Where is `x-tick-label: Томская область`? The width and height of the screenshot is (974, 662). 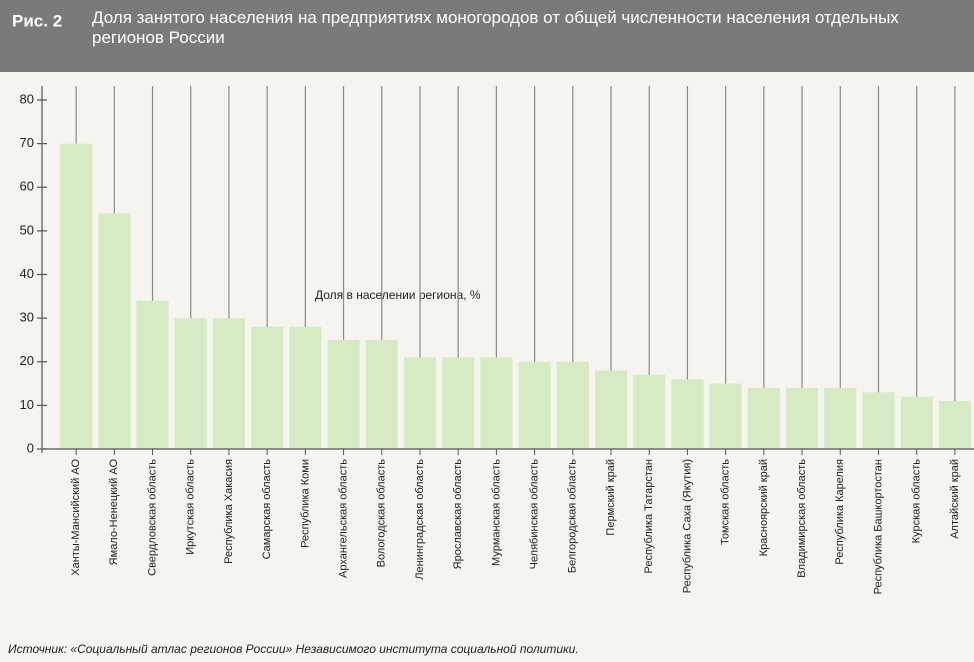 x-tick-label: Томская область is located at coordinates (726, 502).